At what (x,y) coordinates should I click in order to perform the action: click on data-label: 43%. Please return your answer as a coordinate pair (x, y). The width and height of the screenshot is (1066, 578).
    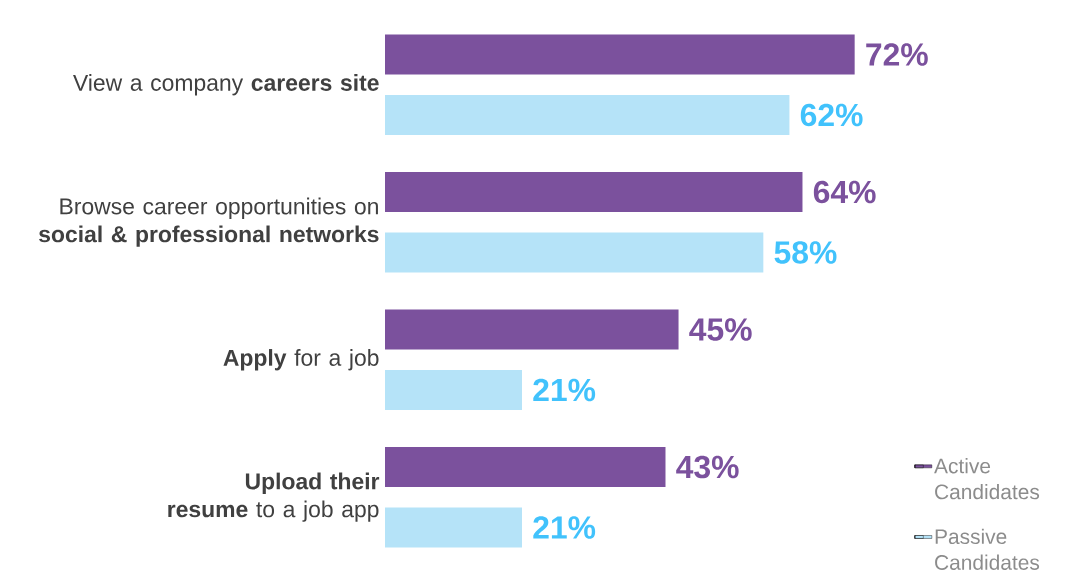
    Looking at the image, I should click on (707, 467).